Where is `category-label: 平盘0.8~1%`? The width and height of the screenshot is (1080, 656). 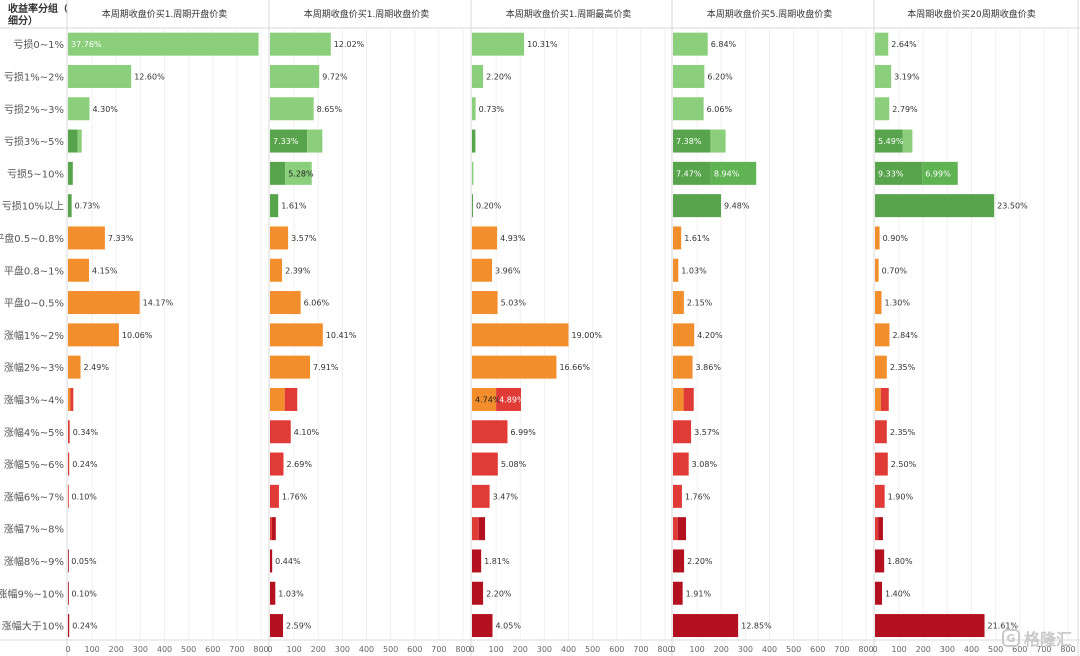 category-label: 平盘0.8~1% is located at coordinates (34, 270).